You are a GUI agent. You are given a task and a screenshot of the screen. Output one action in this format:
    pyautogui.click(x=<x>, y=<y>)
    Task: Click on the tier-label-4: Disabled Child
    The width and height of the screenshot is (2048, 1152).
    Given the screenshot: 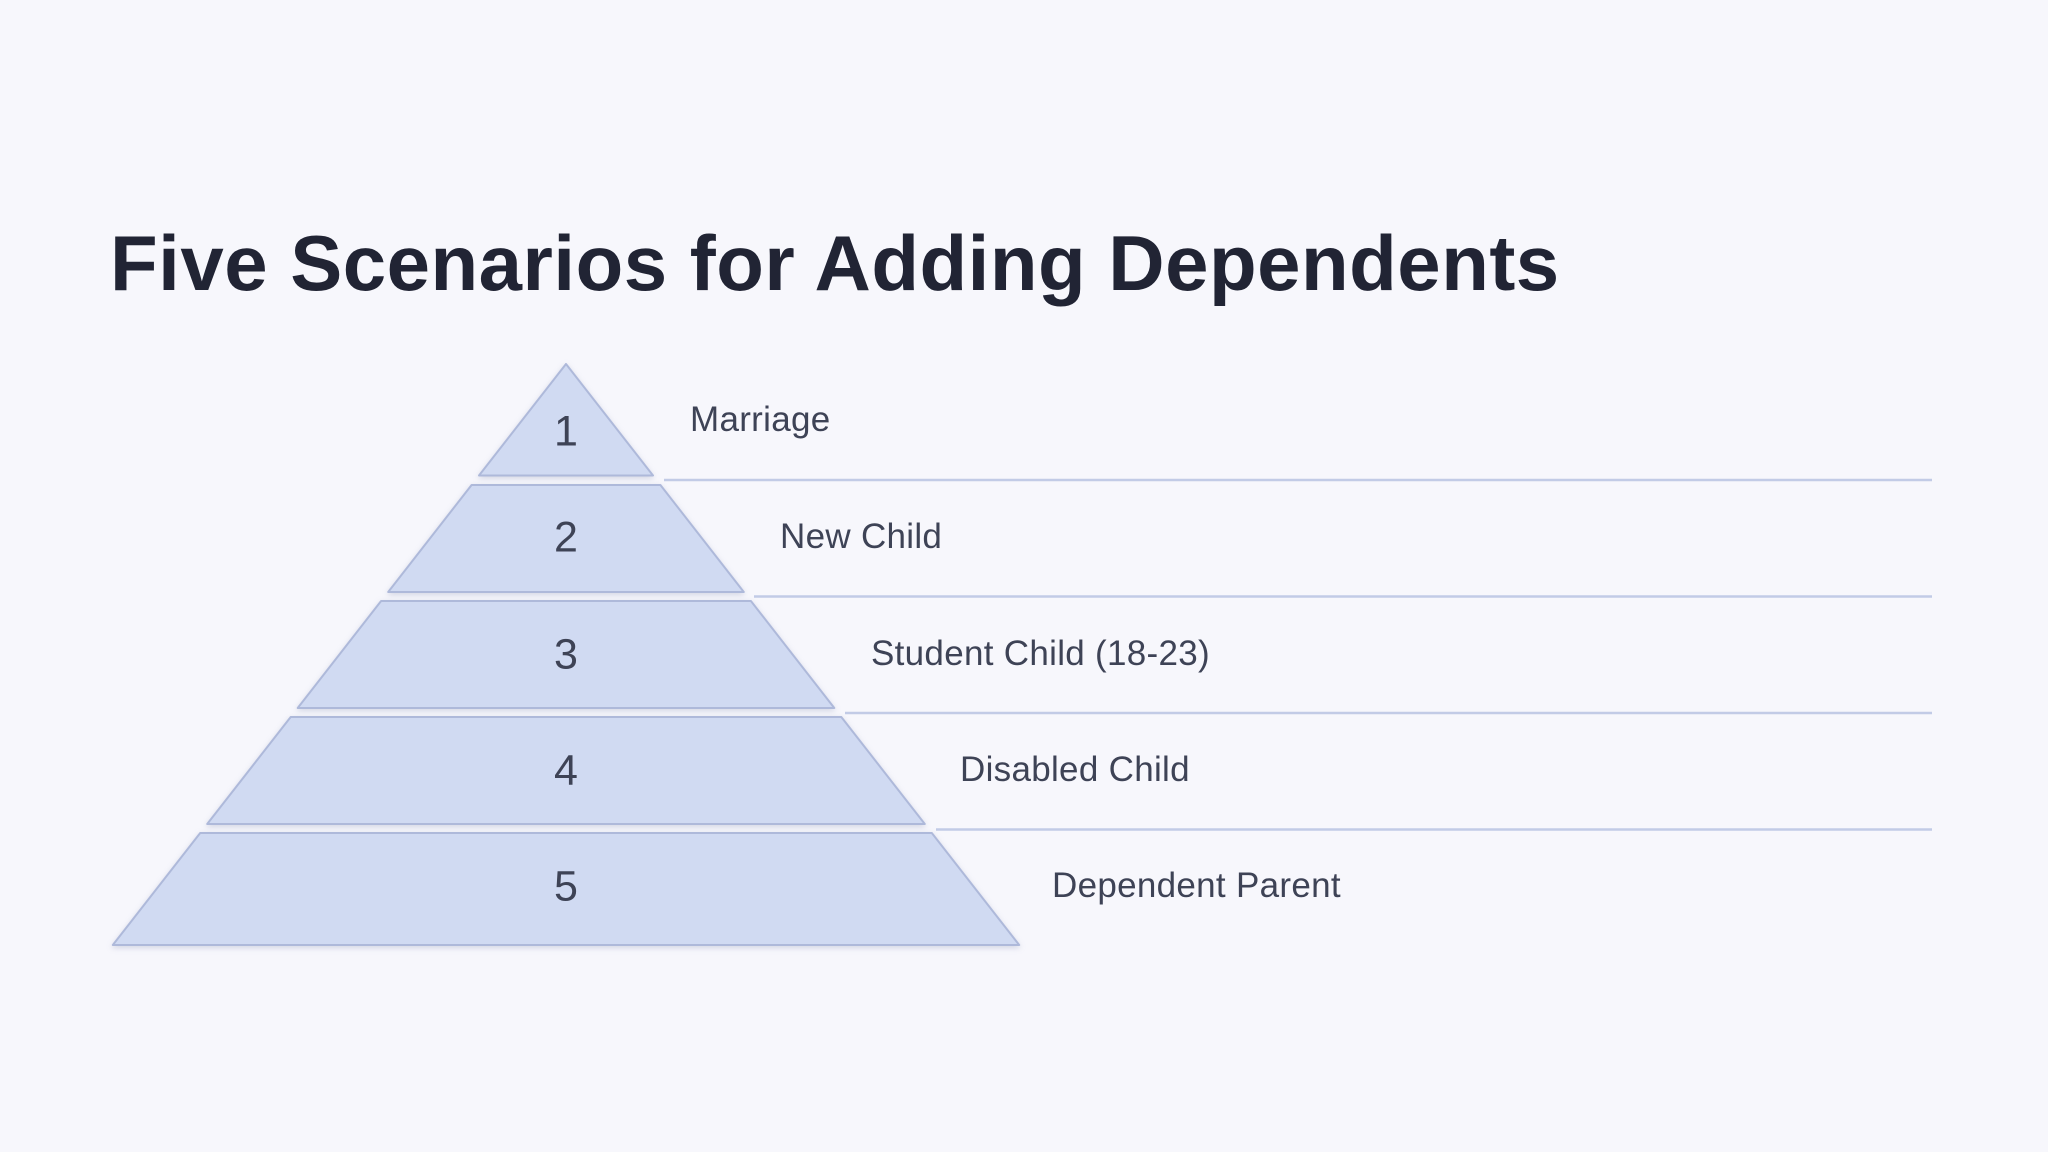 What is the action you would take?
    pyautogui.click(x=1075, y=769)
    